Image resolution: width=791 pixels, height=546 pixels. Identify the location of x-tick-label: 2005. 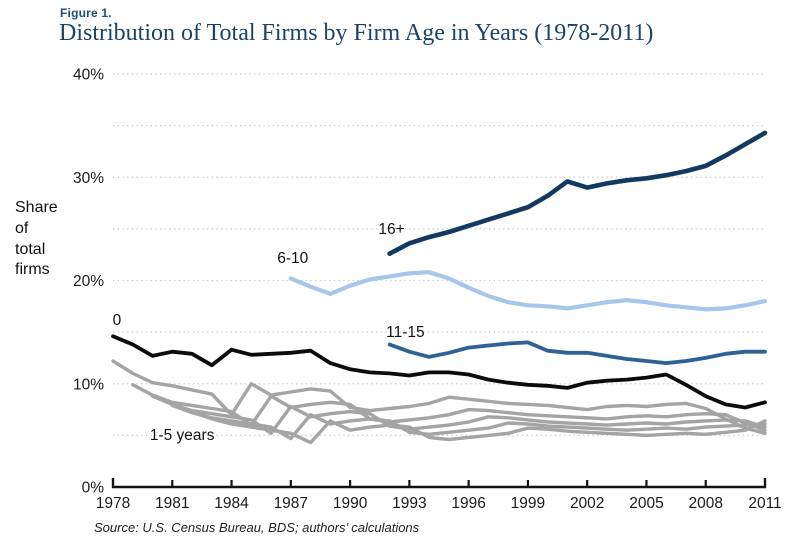
(646, 503).